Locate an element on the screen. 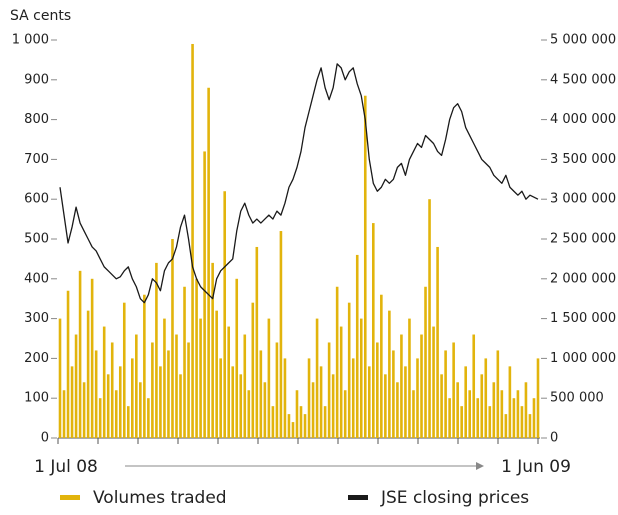 The image size is (618, 515). y-tick-label: 500 is located at coordinates (36, 239).